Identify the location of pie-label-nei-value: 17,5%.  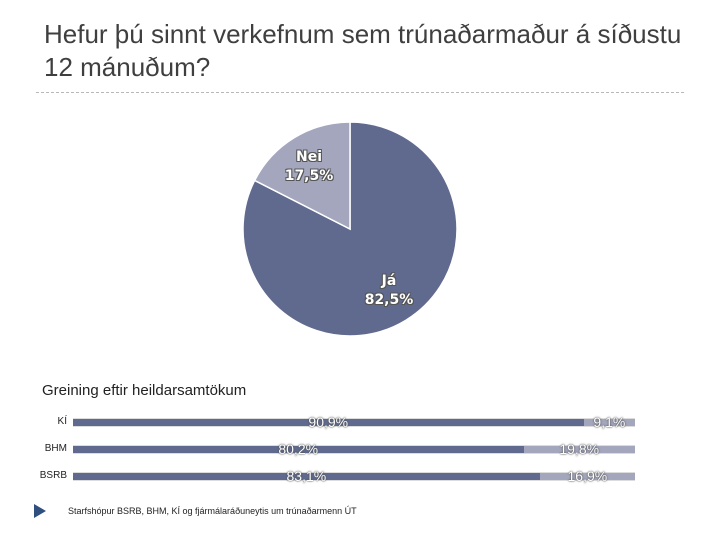
(309, 176).